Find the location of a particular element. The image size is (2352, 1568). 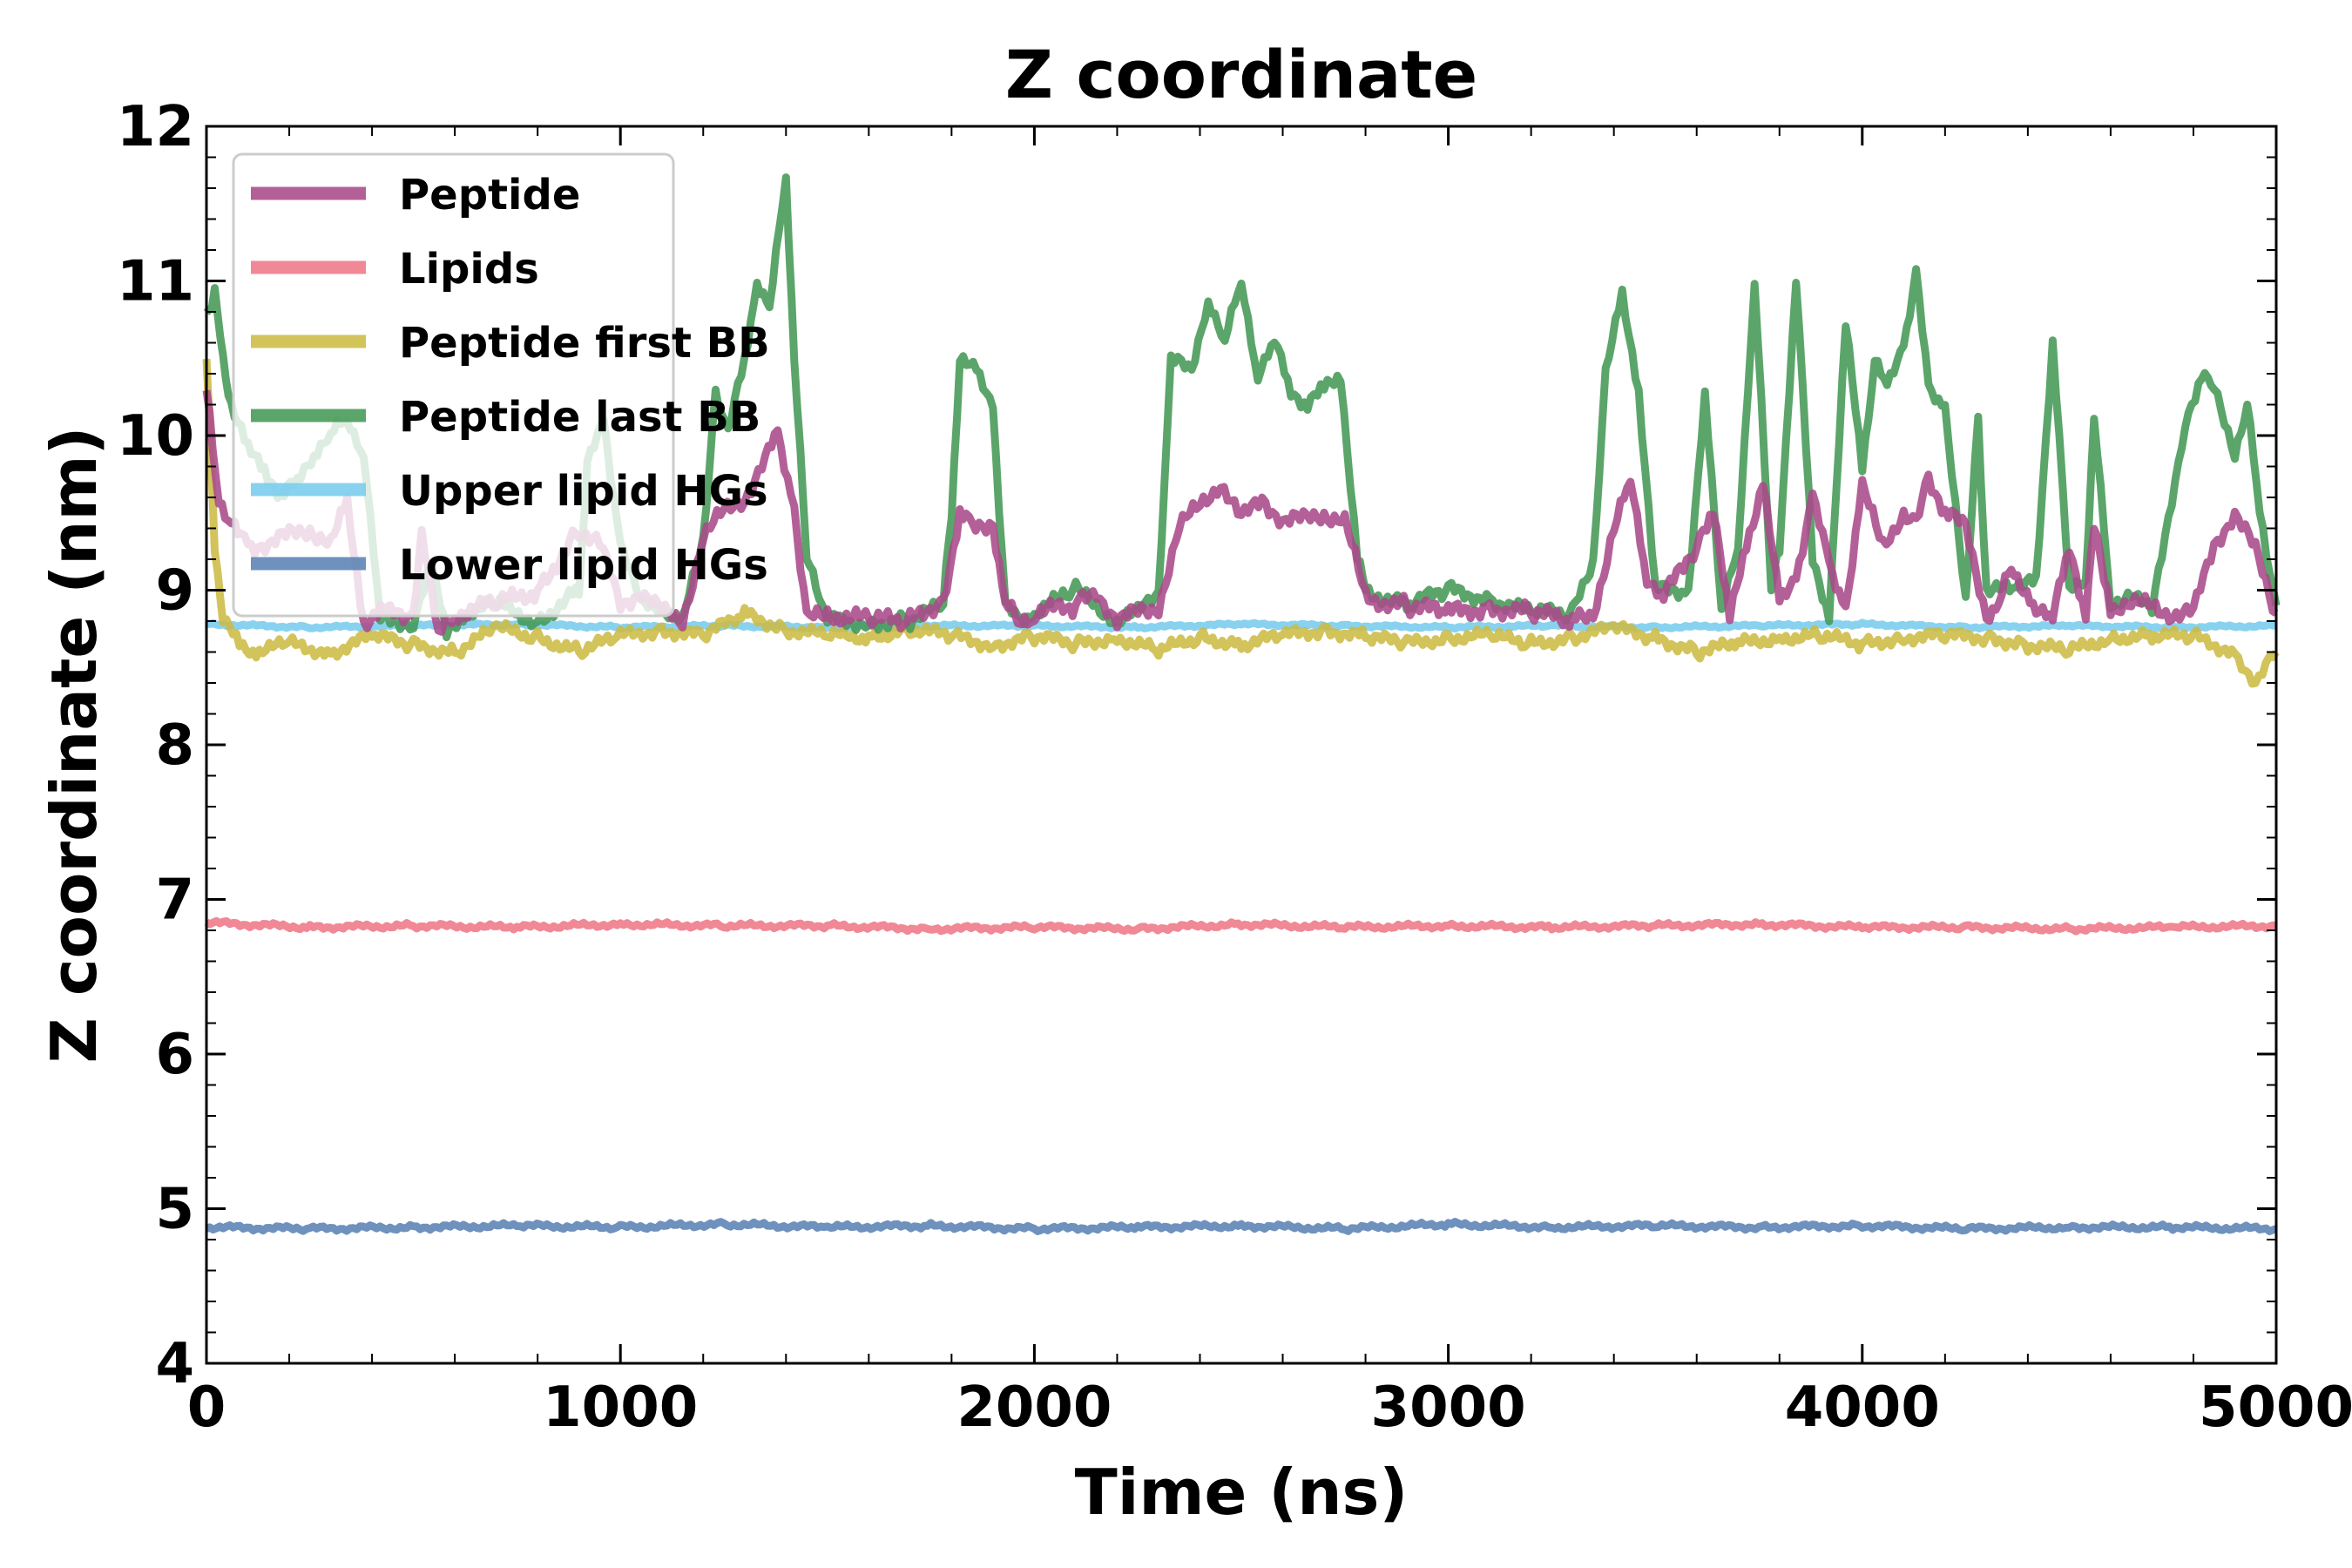

series-line-lower-lipid-hgs is located at coordinates (1241, 1226).